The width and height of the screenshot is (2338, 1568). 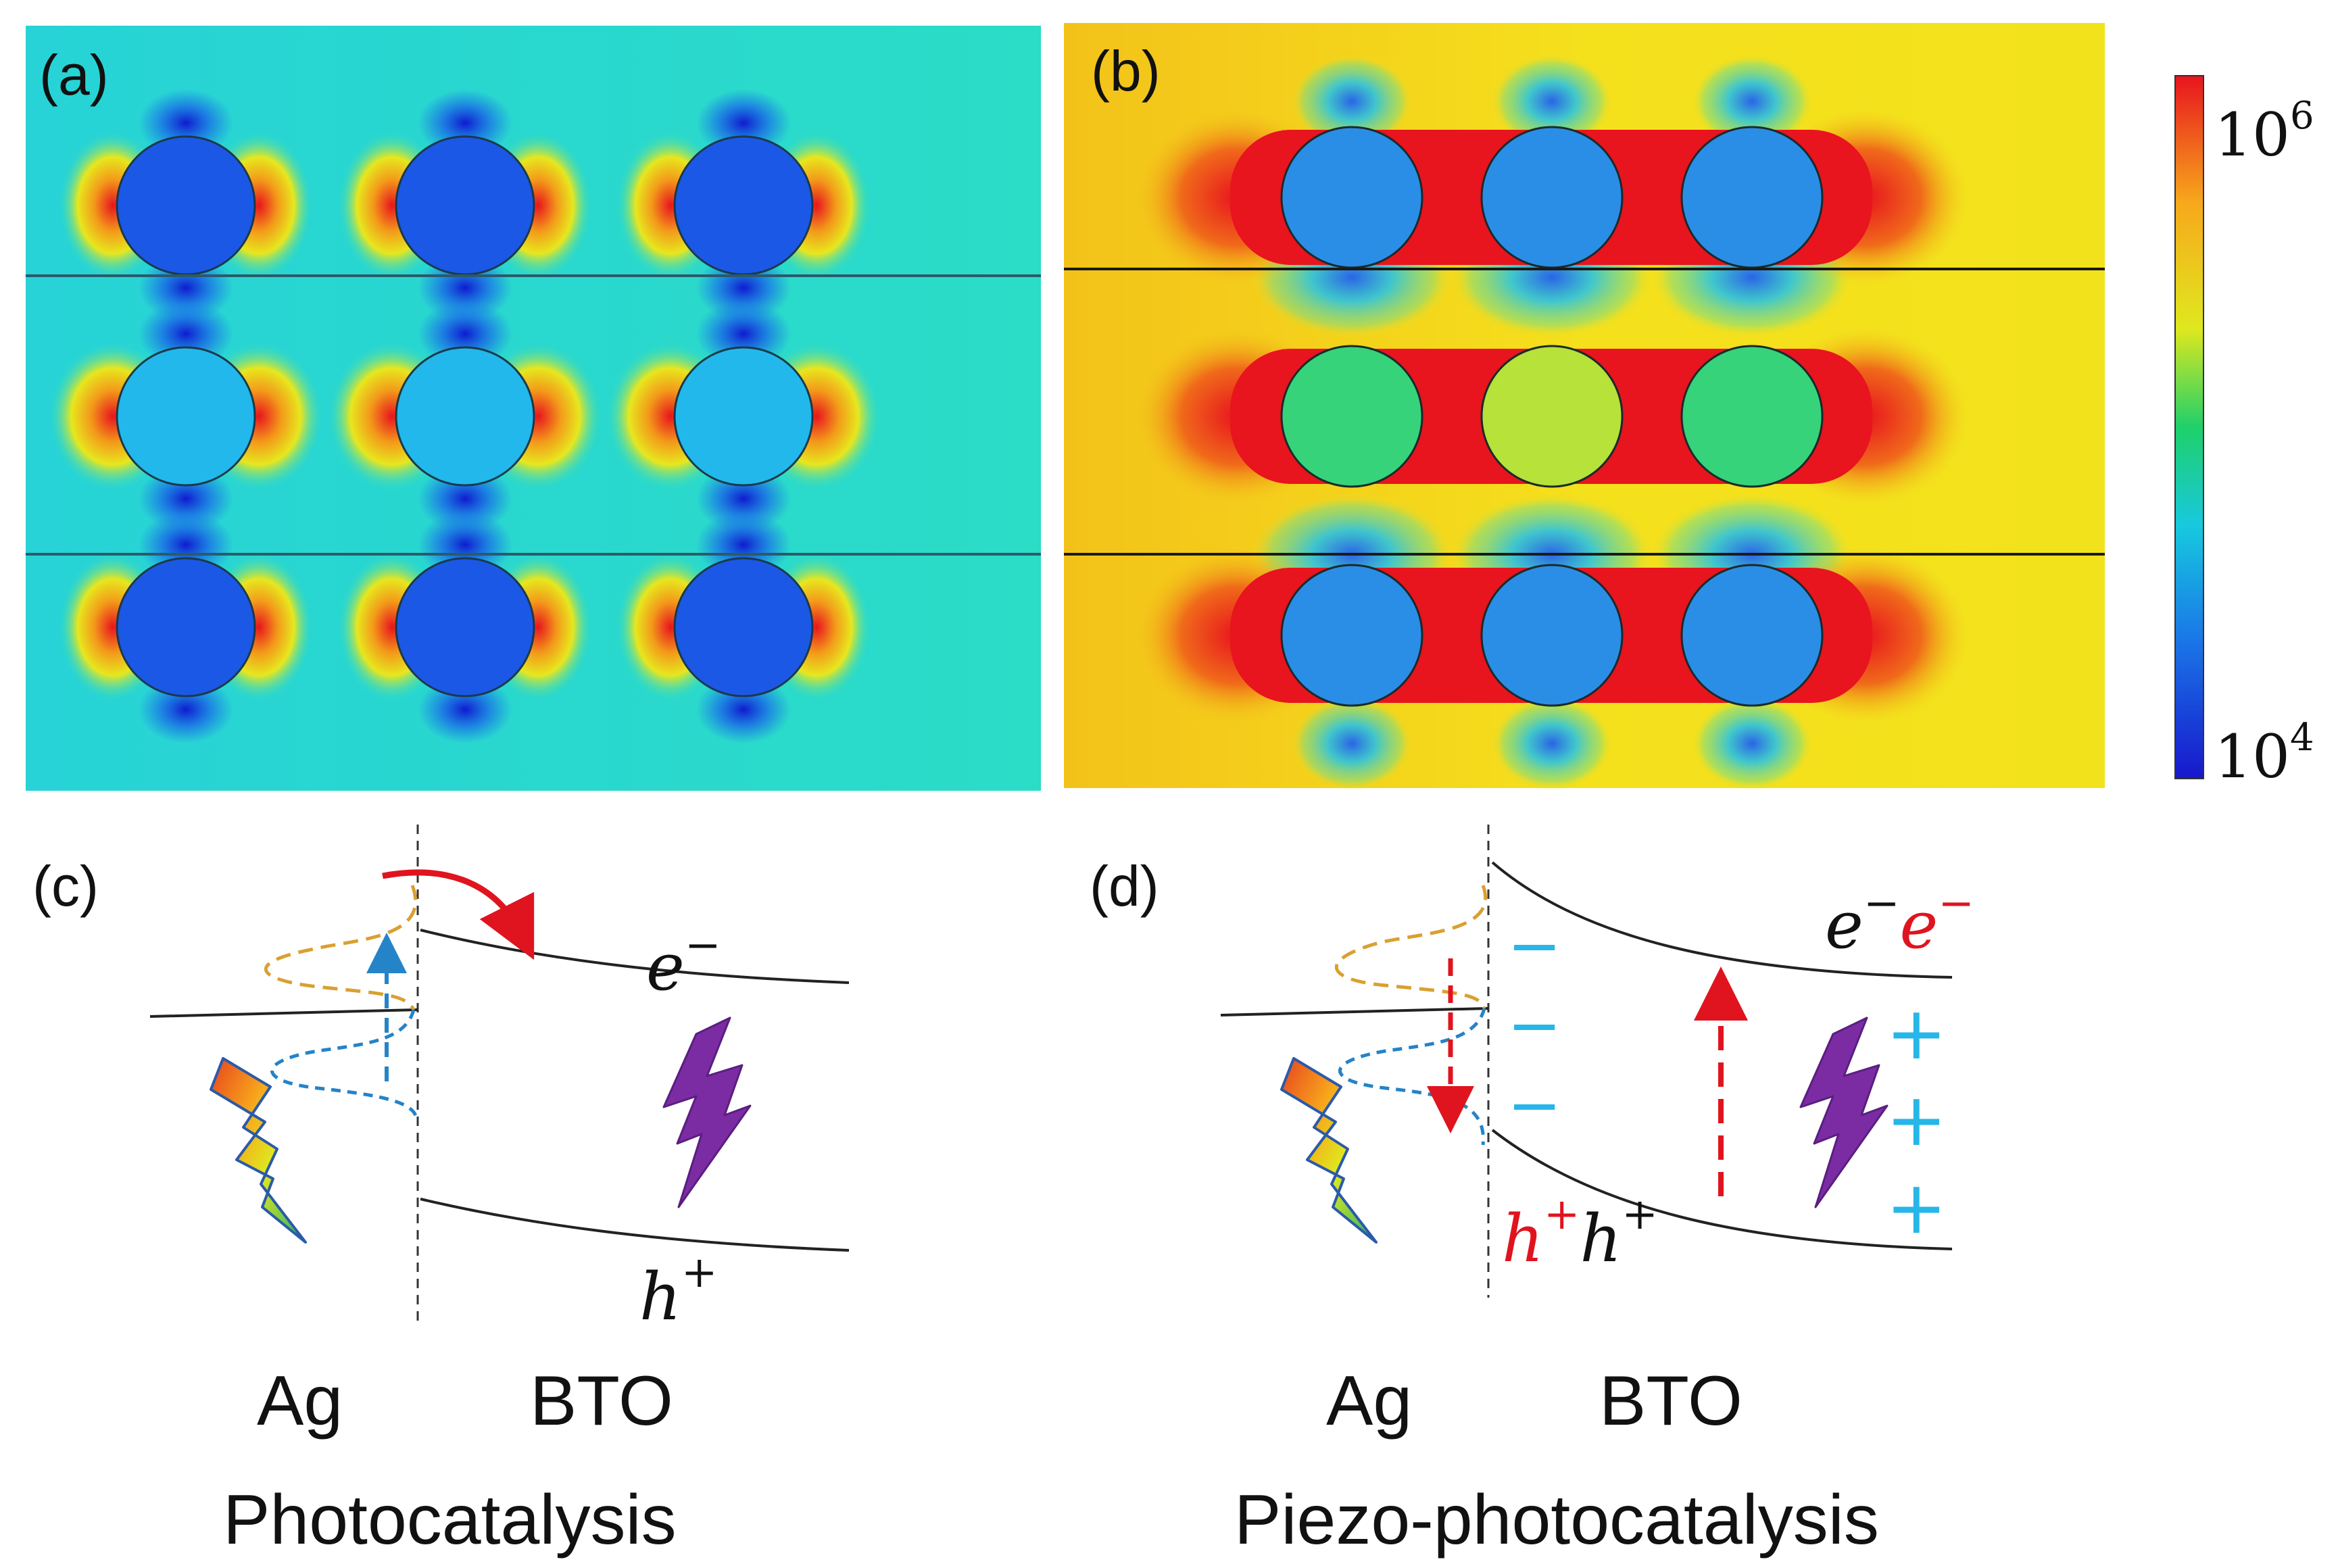 I want to click on panel-b-label: (b), so click(x=1126, y=71).